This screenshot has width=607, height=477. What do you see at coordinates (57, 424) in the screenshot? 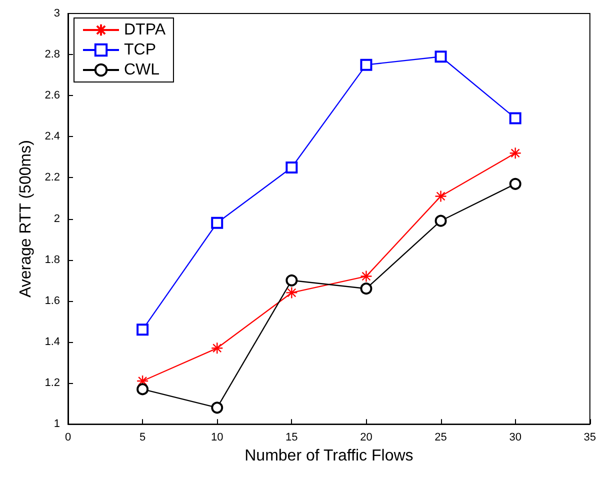
I see `y-tick-label: 1` at bounding box center [57, 424].